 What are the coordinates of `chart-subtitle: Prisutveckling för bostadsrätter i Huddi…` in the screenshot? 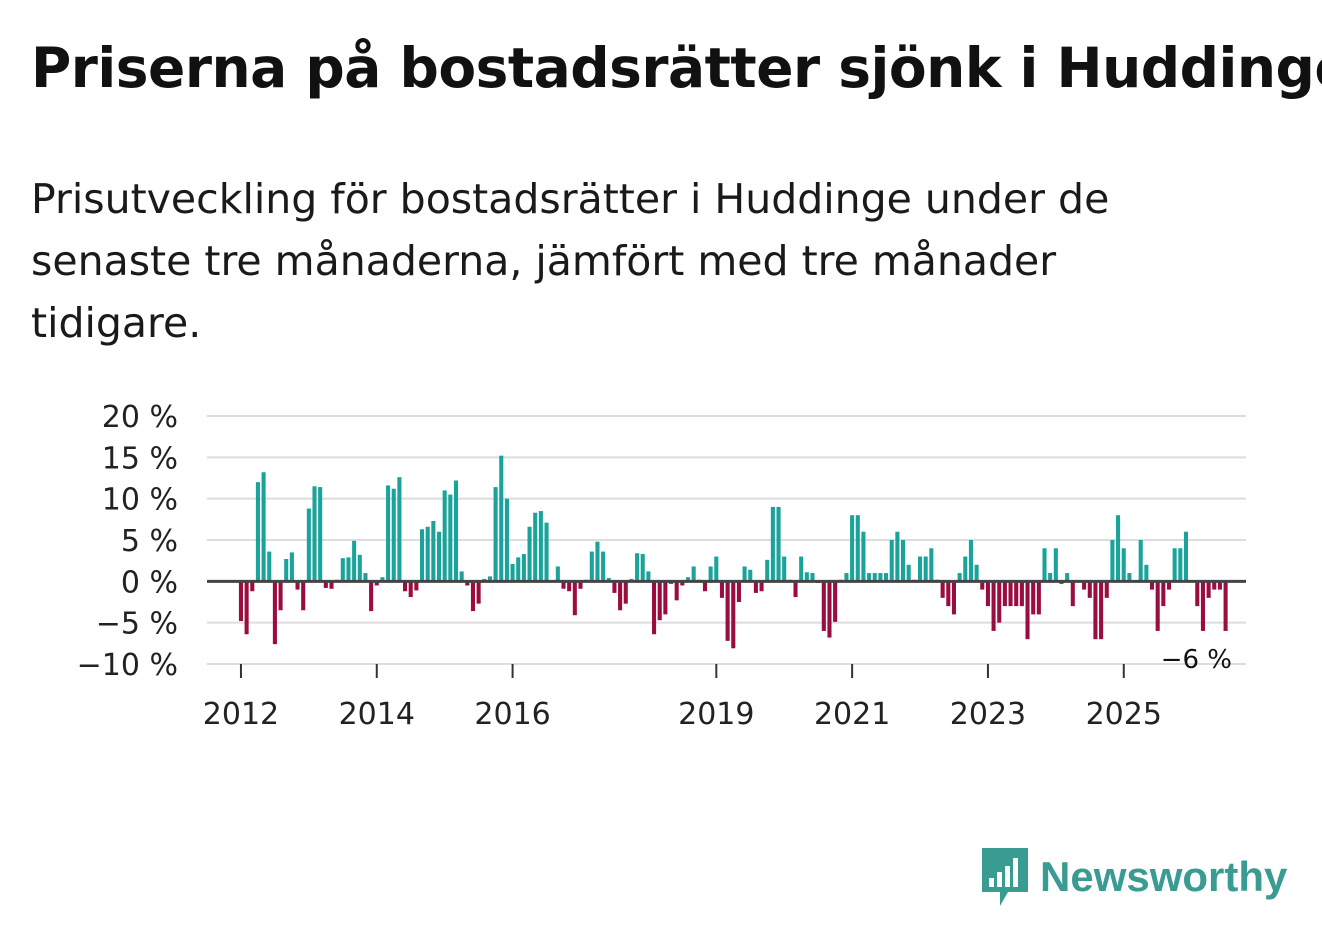 It's located at (570, 261).